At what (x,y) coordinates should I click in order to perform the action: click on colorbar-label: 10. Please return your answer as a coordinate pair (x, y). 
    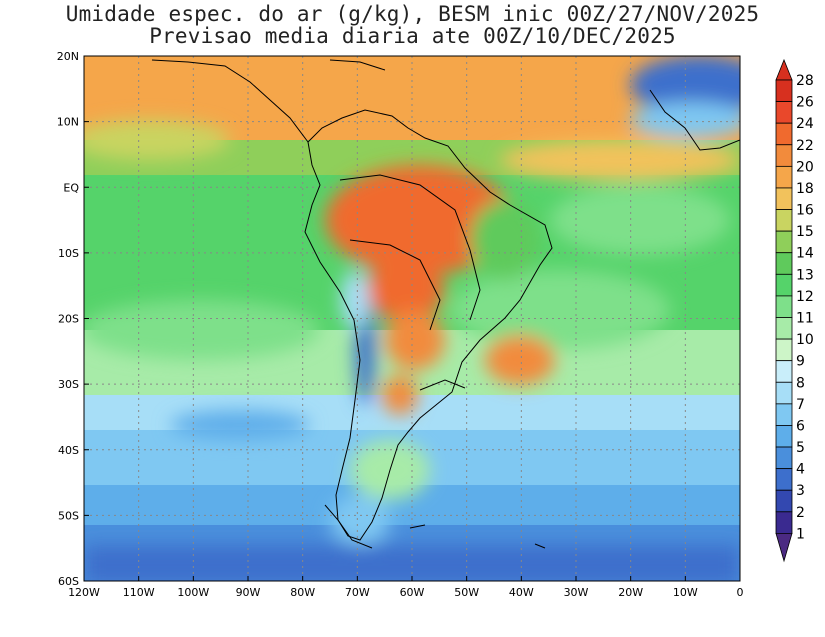
    Looking at the image, I should click on (805, 340).